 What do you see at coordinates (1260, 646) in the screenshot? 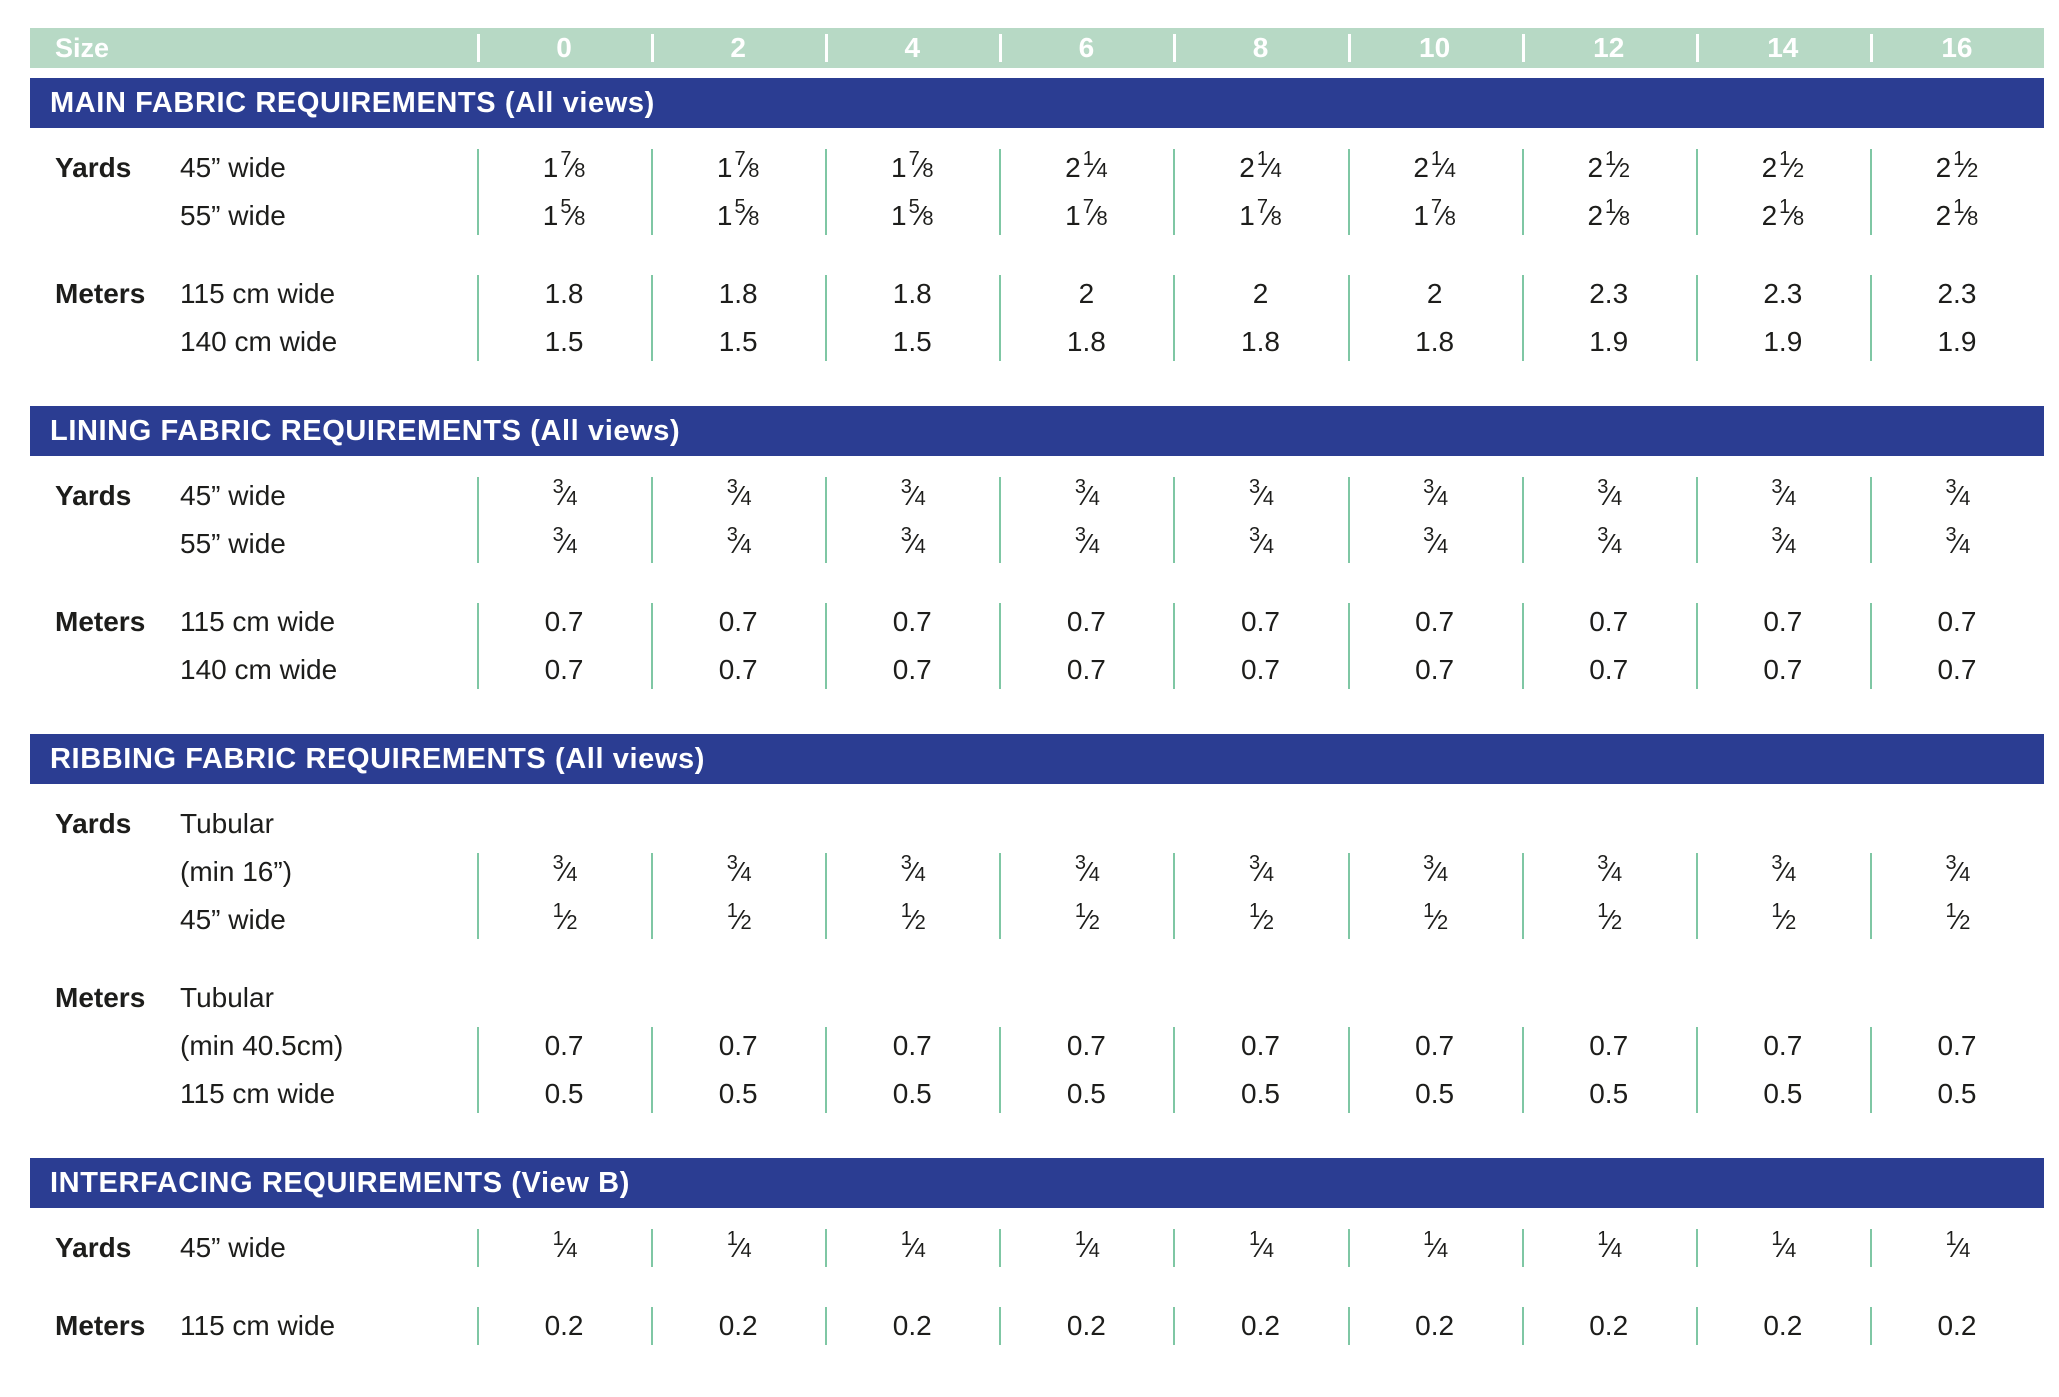
I see `value-cell: 0.7 0.7` at bounding box center [1260, 646].